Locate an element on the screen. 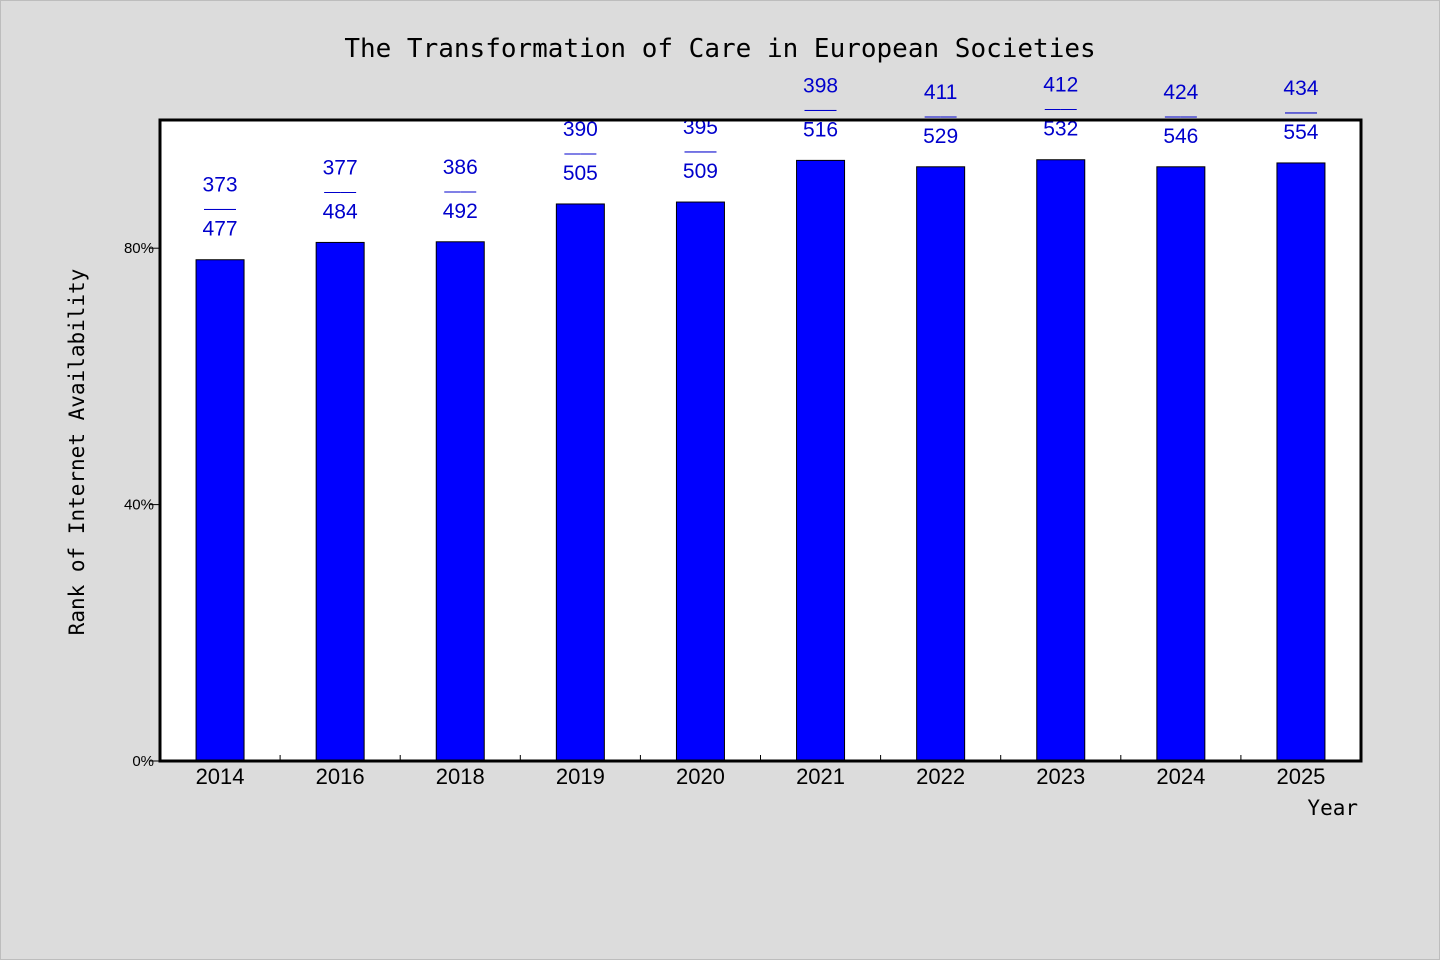 The image size is (1440, 960). bar-label-top: 395 is located at coordinates (700, 127).